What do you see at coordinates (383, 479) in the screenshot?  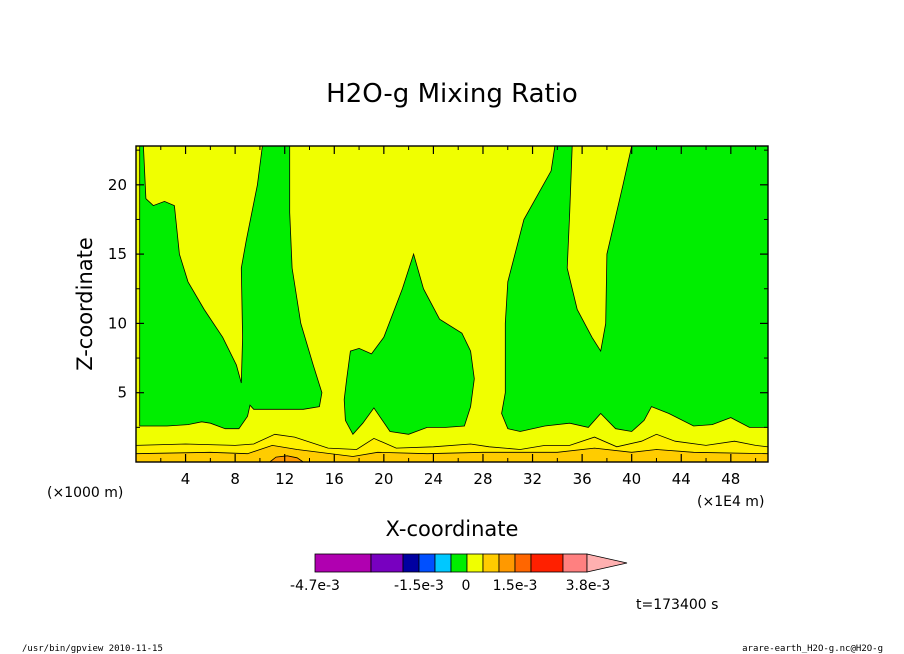 I see `x-tick-label: 20` at bounding box center [383, 479].